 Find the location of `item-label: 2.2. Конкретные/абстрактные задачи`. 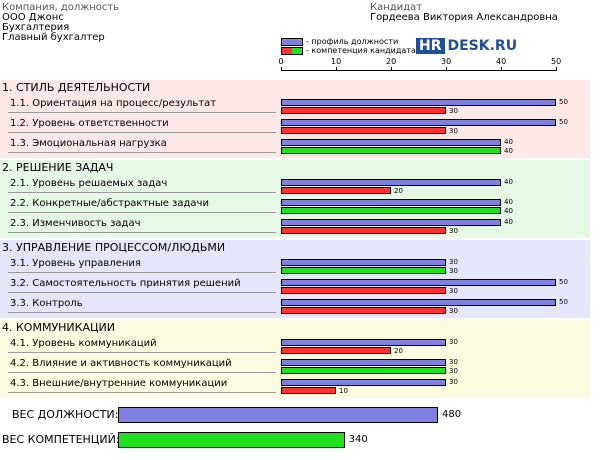

item-label: 2.2. Конкретные/абстрактные задачи is located at coordinates (109, 203).